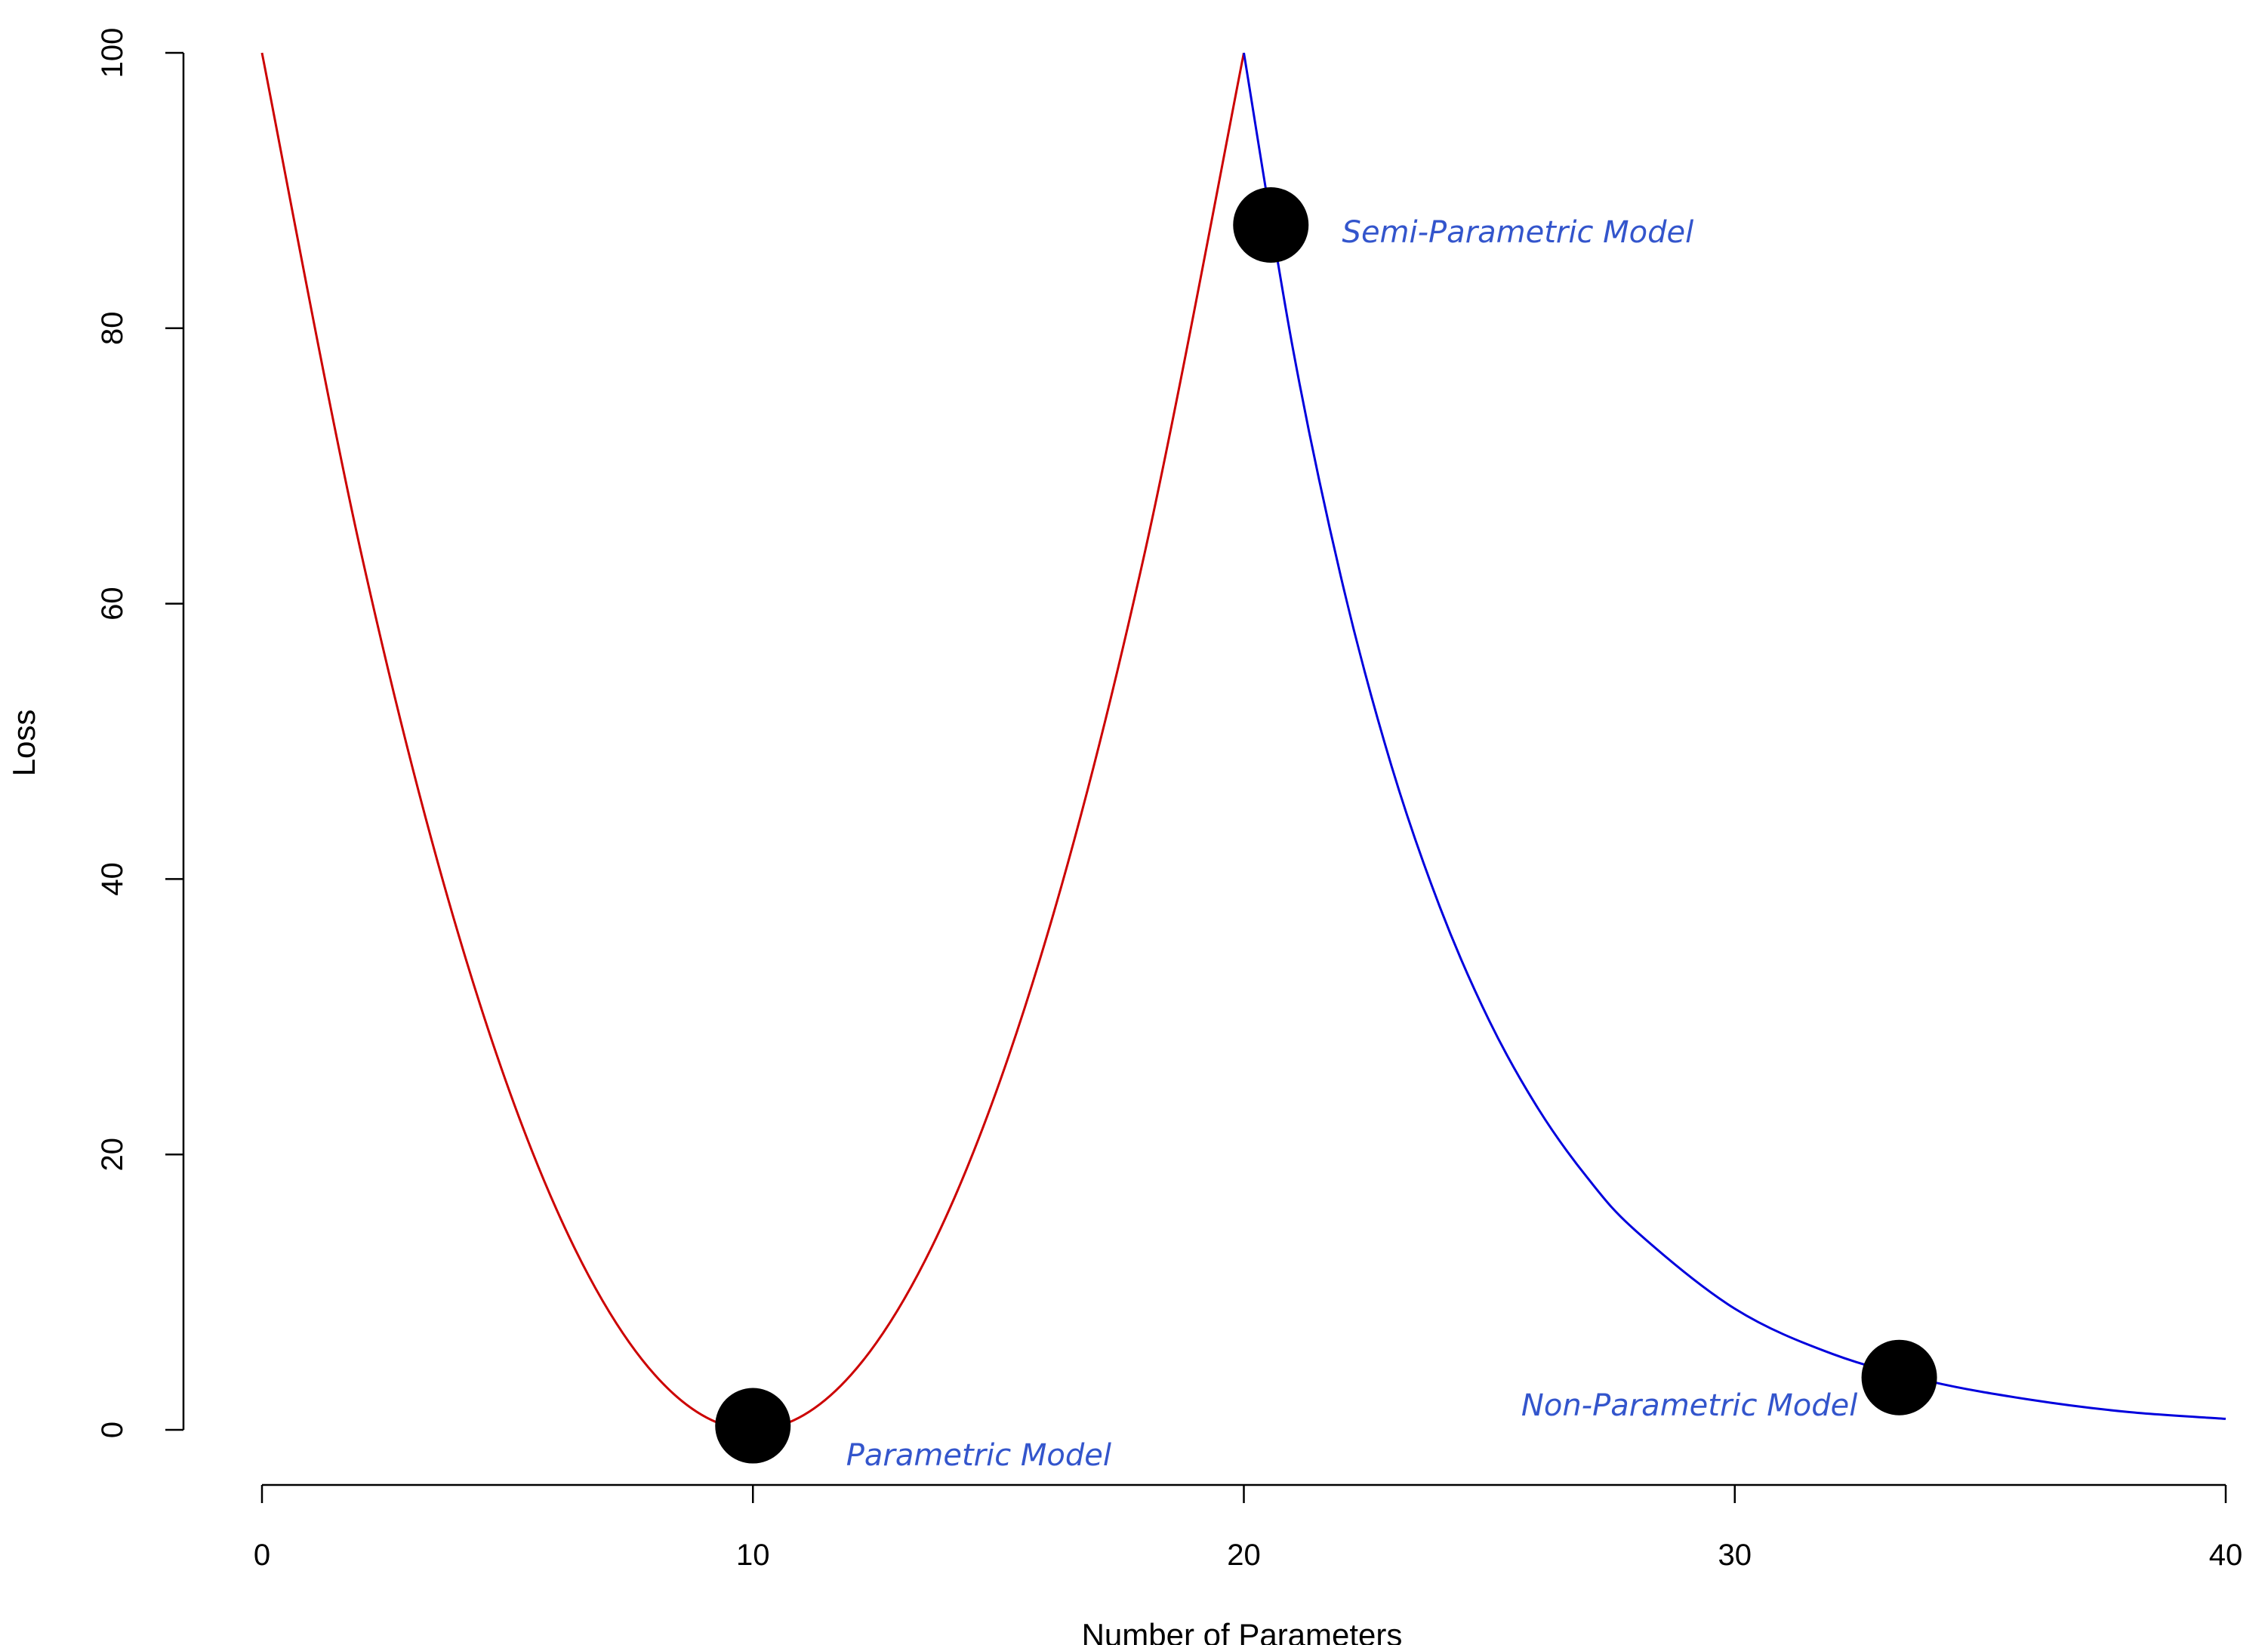 The width and height of the screenshot is (2268, 1645). I want to click on y-tick-label: 0, so click(112, 1430).